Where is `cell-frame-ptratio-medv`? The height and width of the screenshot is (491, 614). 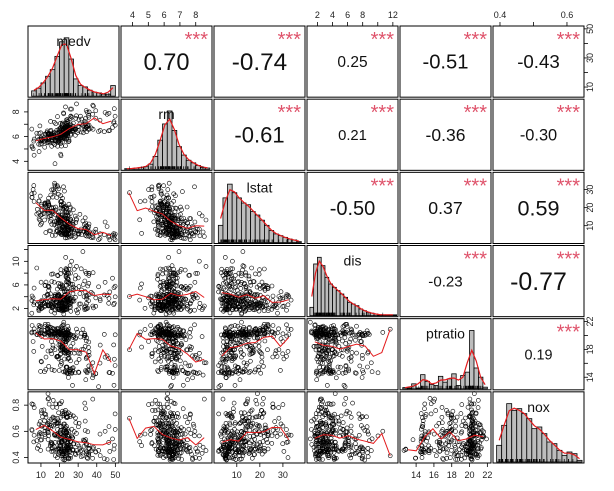 cell-frame-ptratio-medv is located at coordinates (73, 354).